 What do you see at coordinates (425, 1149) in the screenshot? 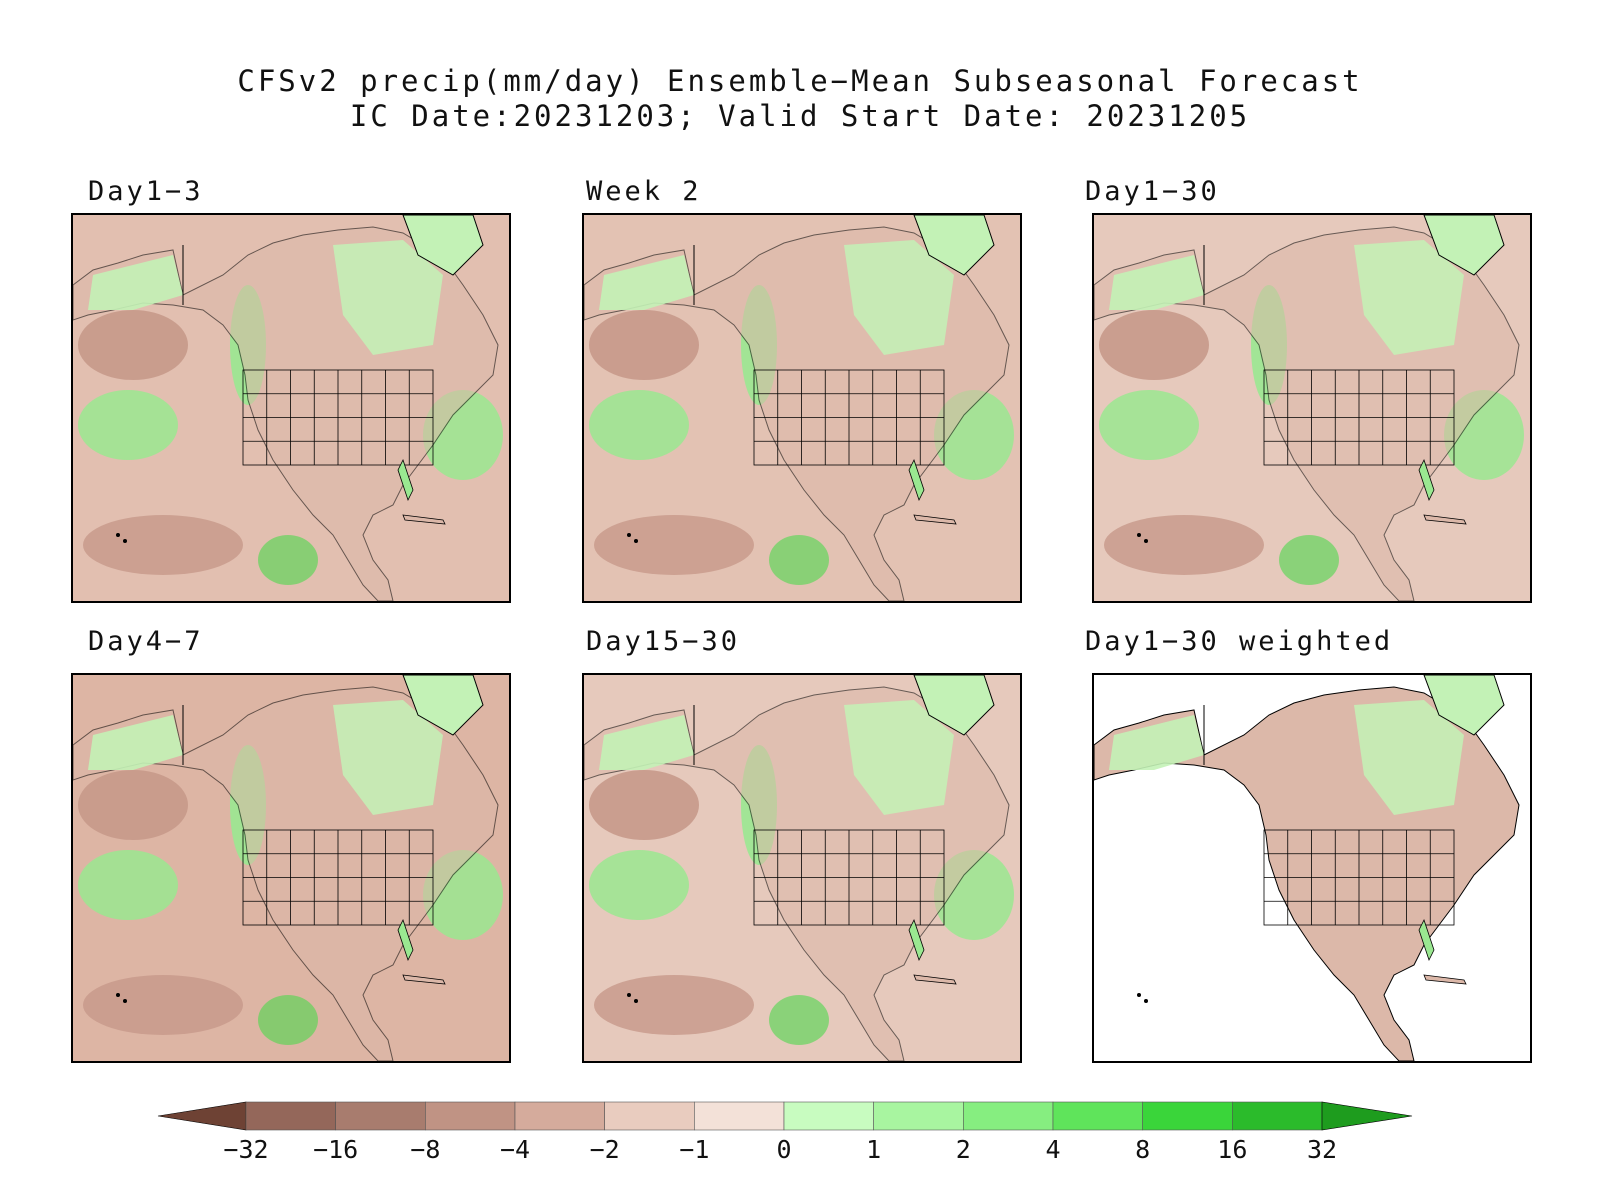
I see `colorbar-tick-label: −8` at bounding box center [425, 1149].